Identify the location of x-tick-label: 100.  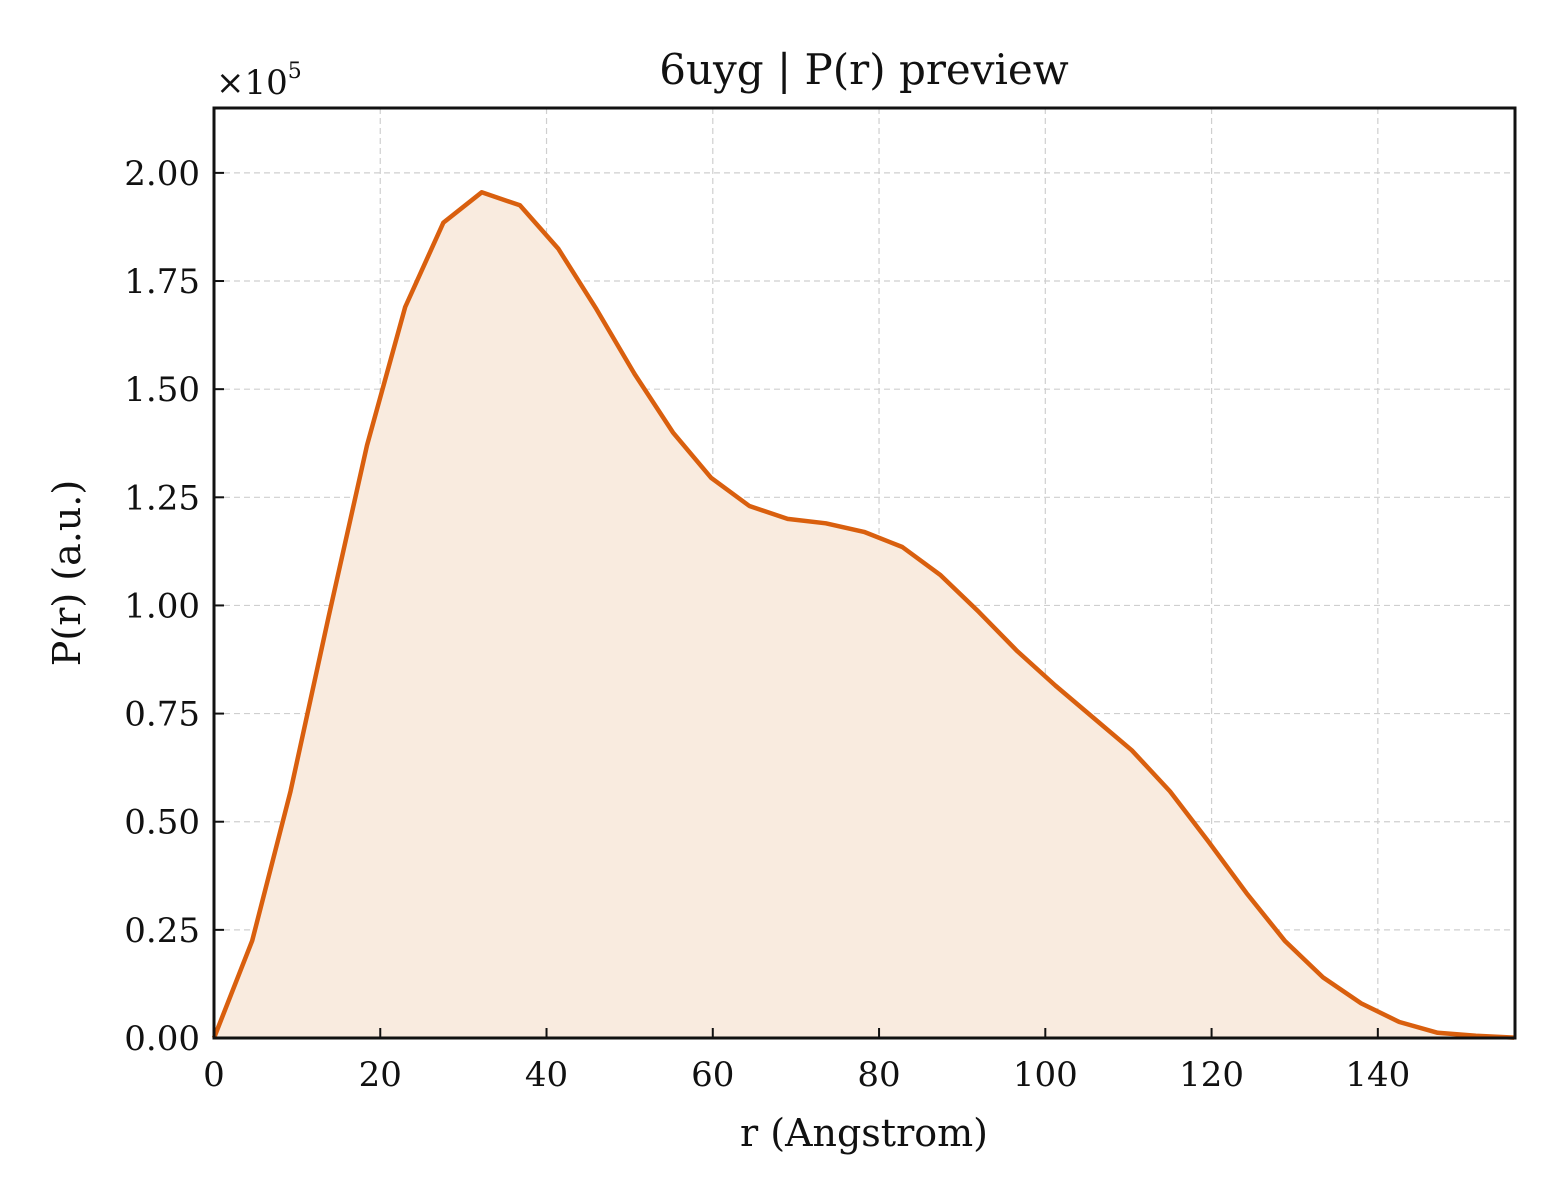
(1045, 1075).